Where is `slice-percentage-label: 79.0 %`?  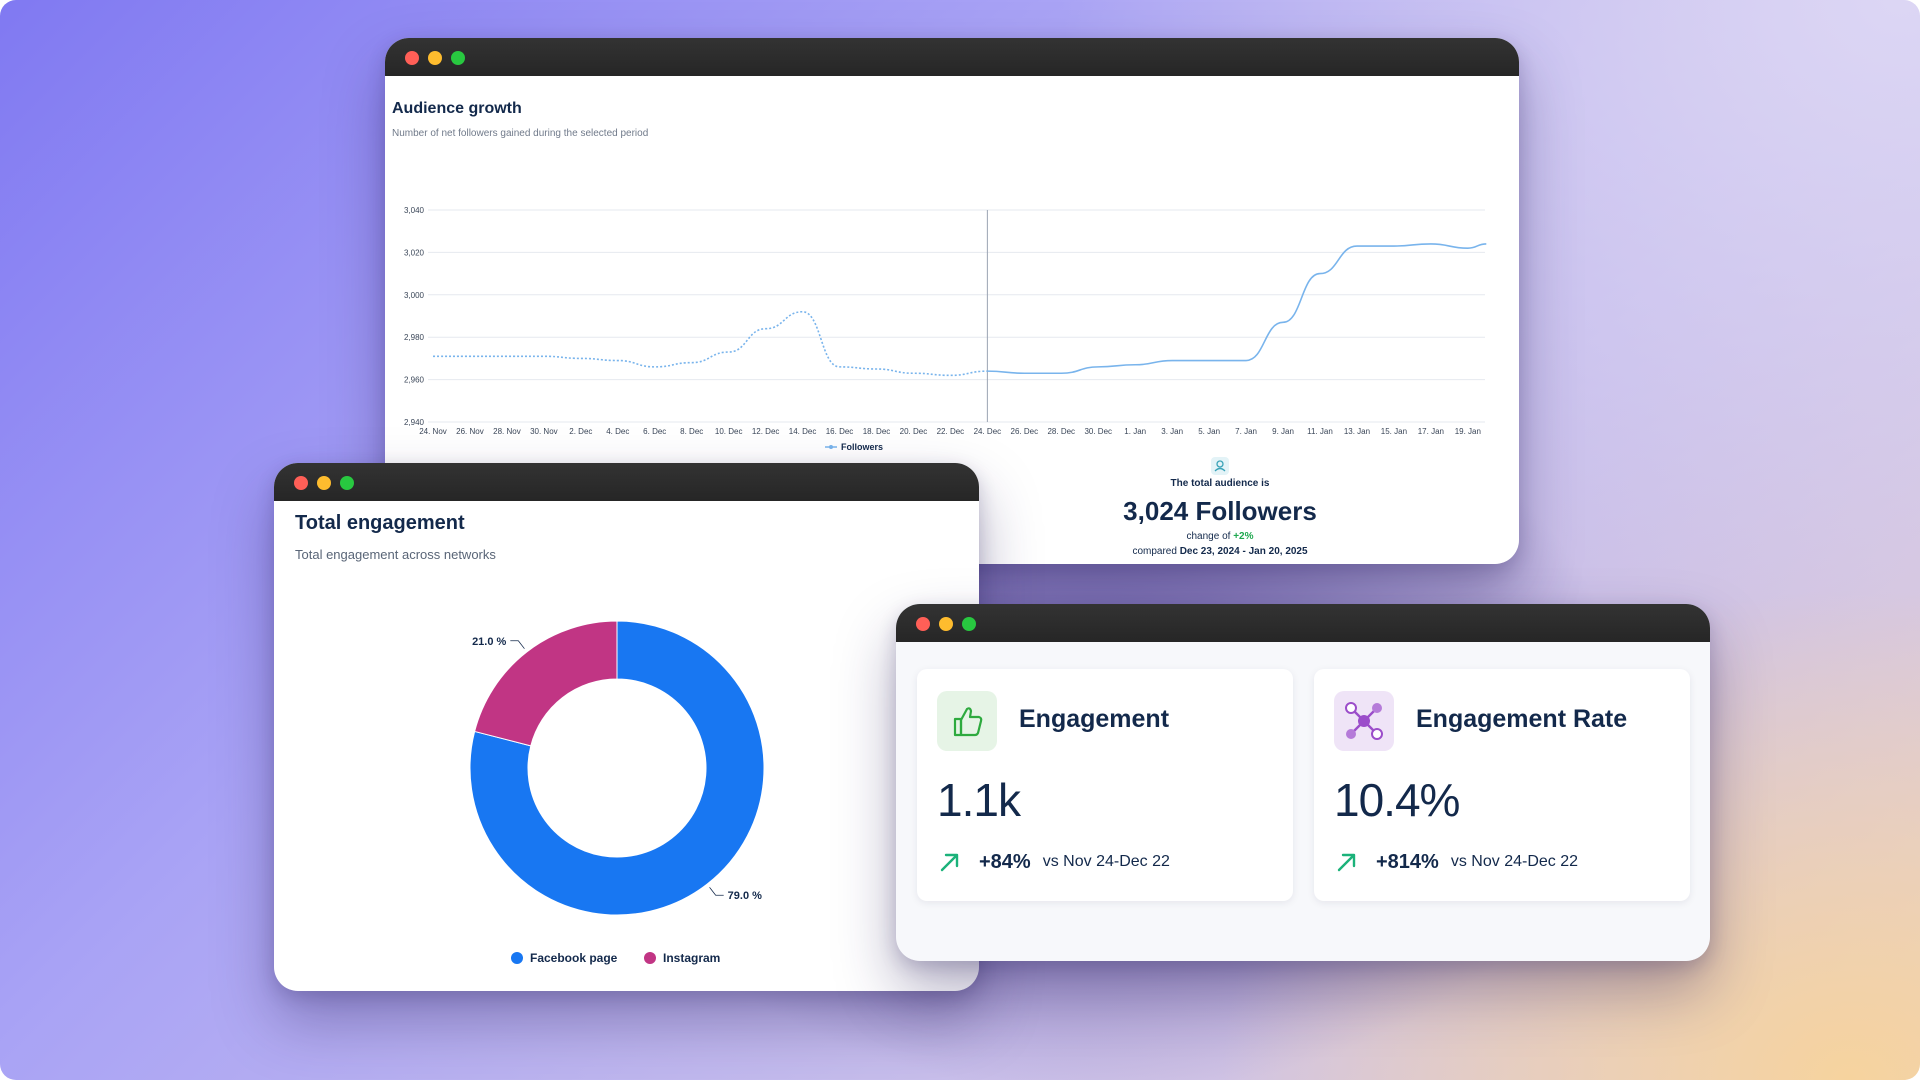 slice-percentage-label: 79.0 % is located at coordinates (745, 896).